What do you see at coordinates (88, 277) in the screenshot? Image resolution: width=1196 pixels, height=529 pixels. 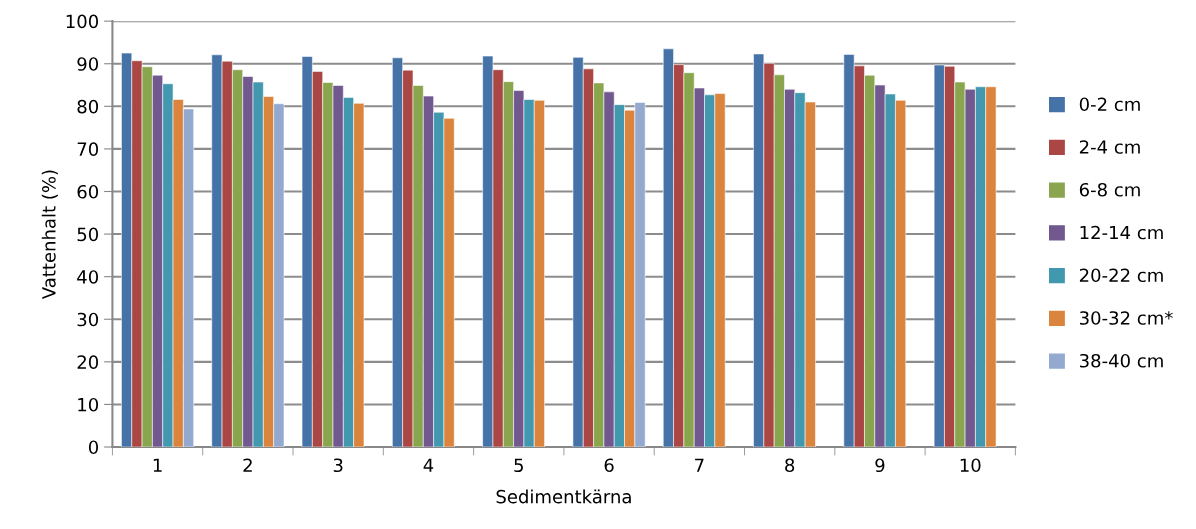 I see `y-tick-label: 40` at bounding box center [88, 277].